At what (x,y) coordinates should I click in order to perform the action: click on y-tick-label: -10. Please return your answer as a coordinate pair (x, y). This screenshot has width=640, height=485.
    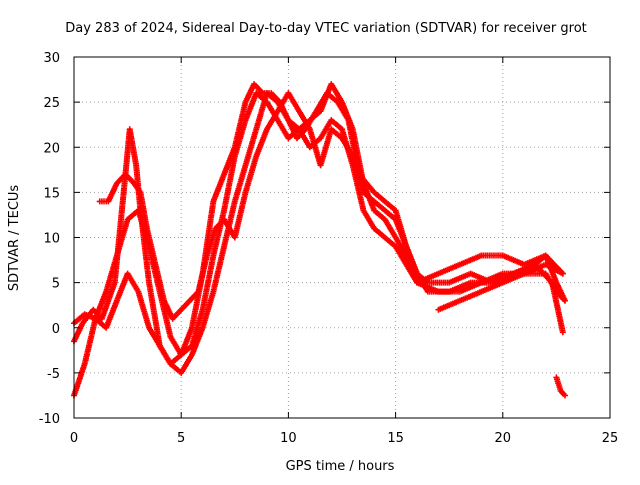
    Looking at the image, I should click on (49, 419).